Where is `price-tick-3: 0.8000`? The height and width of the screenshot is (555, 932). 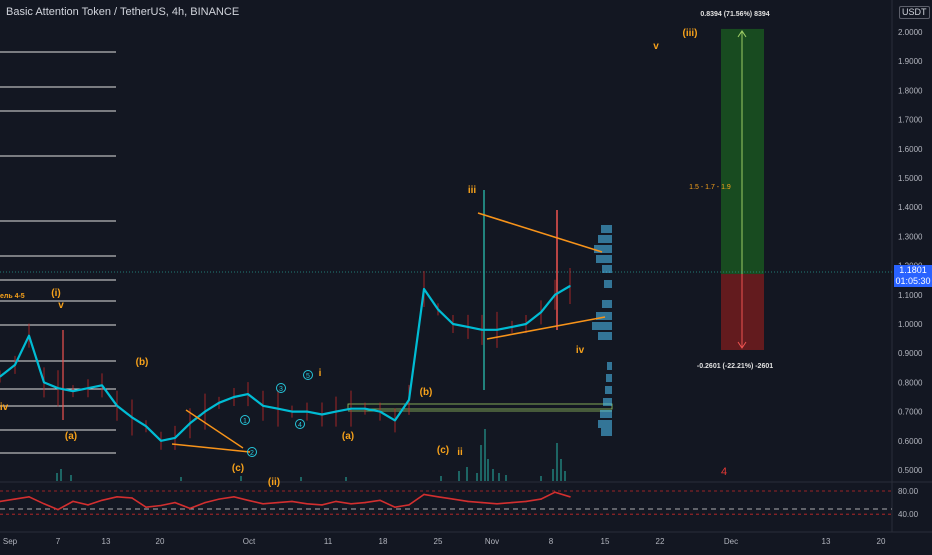
price-tick-3: 0.8000 is located at coordinates (910, 382).